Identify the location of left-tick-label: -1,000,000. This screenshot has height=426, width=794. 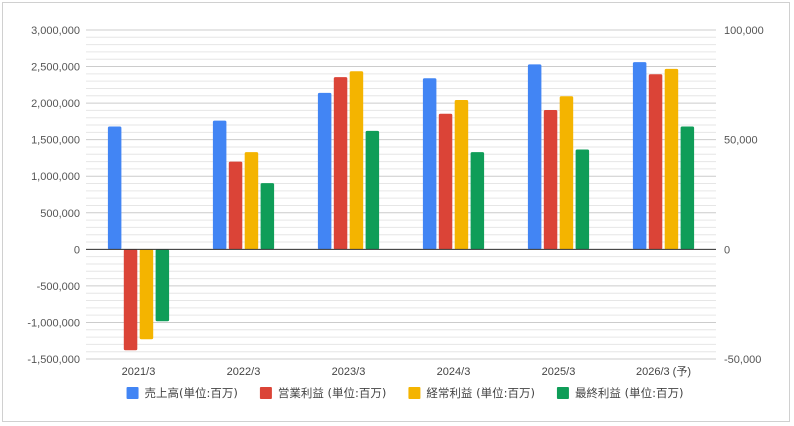
(53, 323).